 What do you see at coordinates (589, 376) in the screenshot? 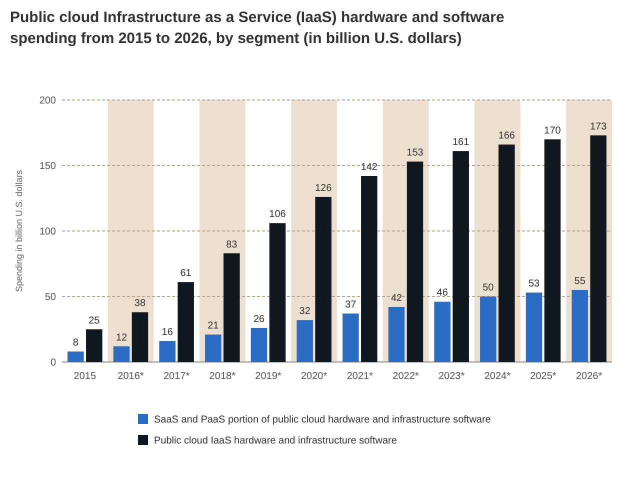
I see `x-tick-label: 2026*` at bounding box center [589, 376].